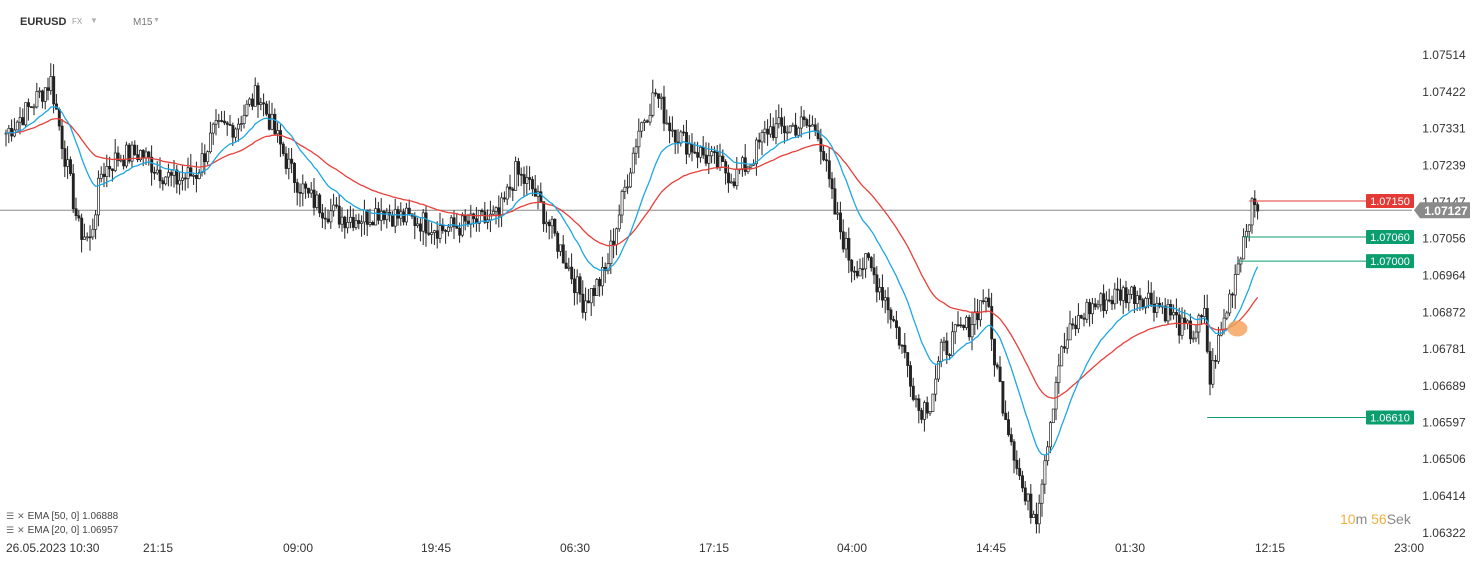  I want to click on symbol-selector: EURUSD, so click(43, 22).